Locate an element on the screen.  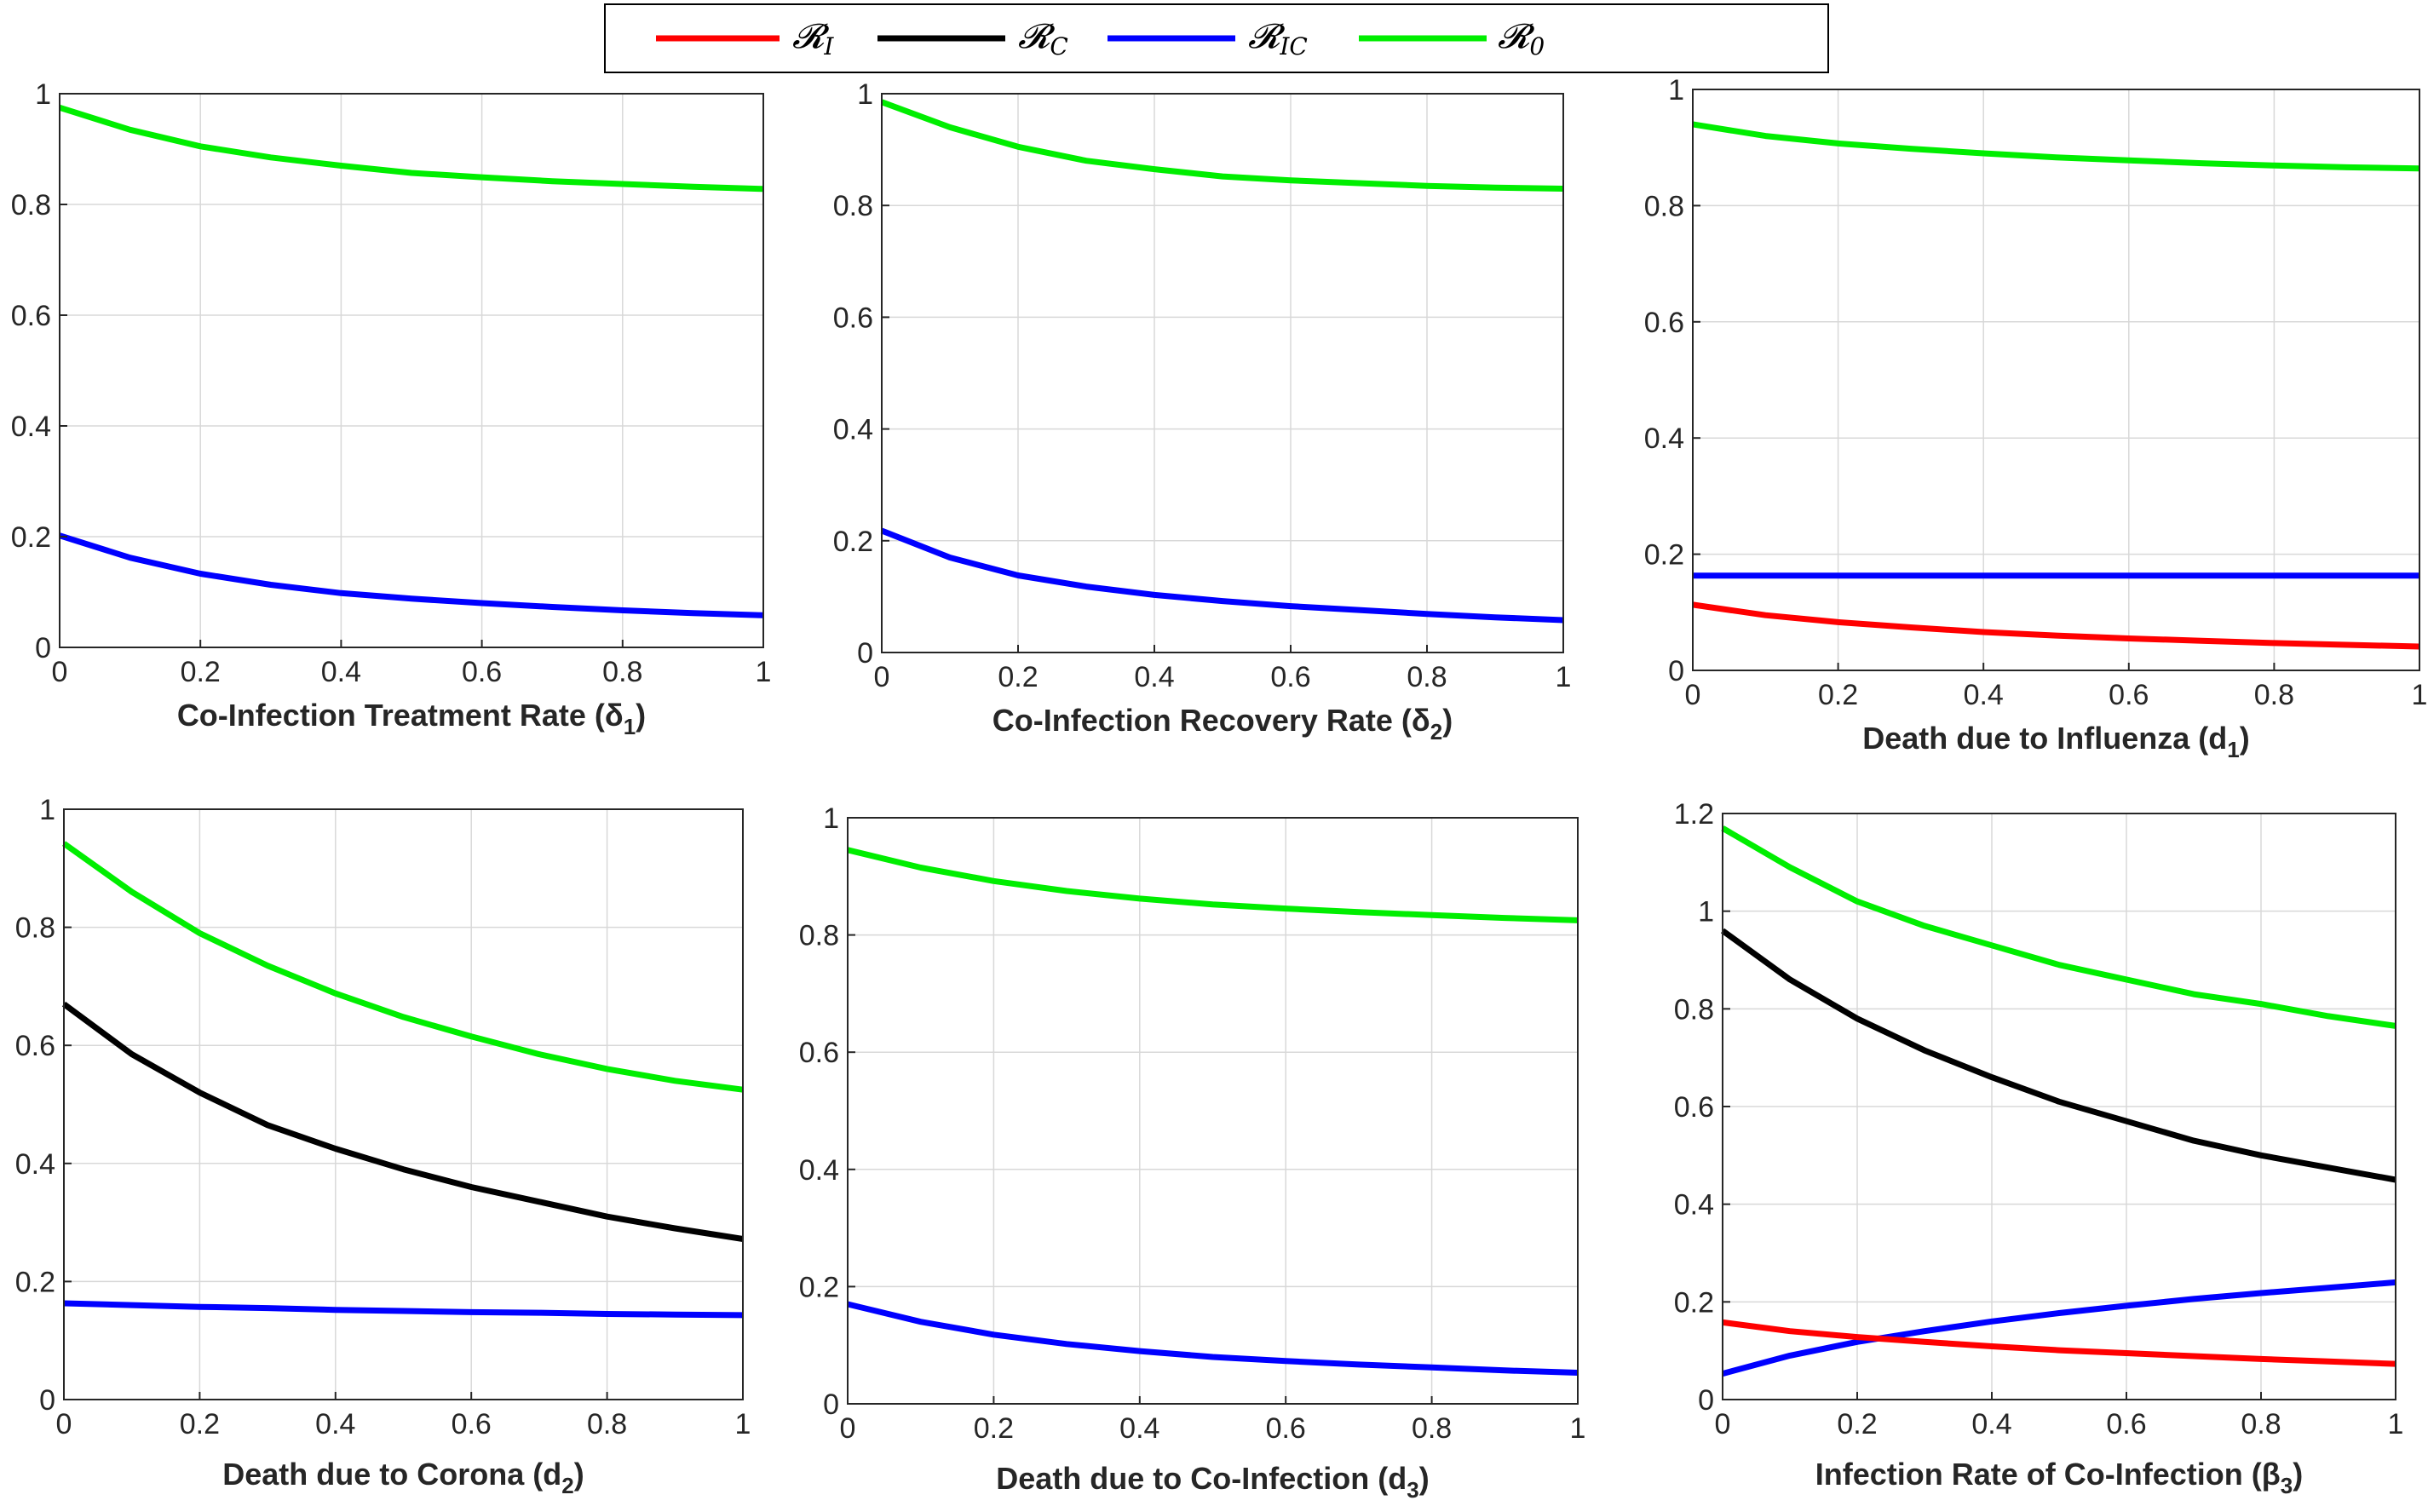
legend-label-ric: 𝓡IC is located at coordinates (1278, 38).